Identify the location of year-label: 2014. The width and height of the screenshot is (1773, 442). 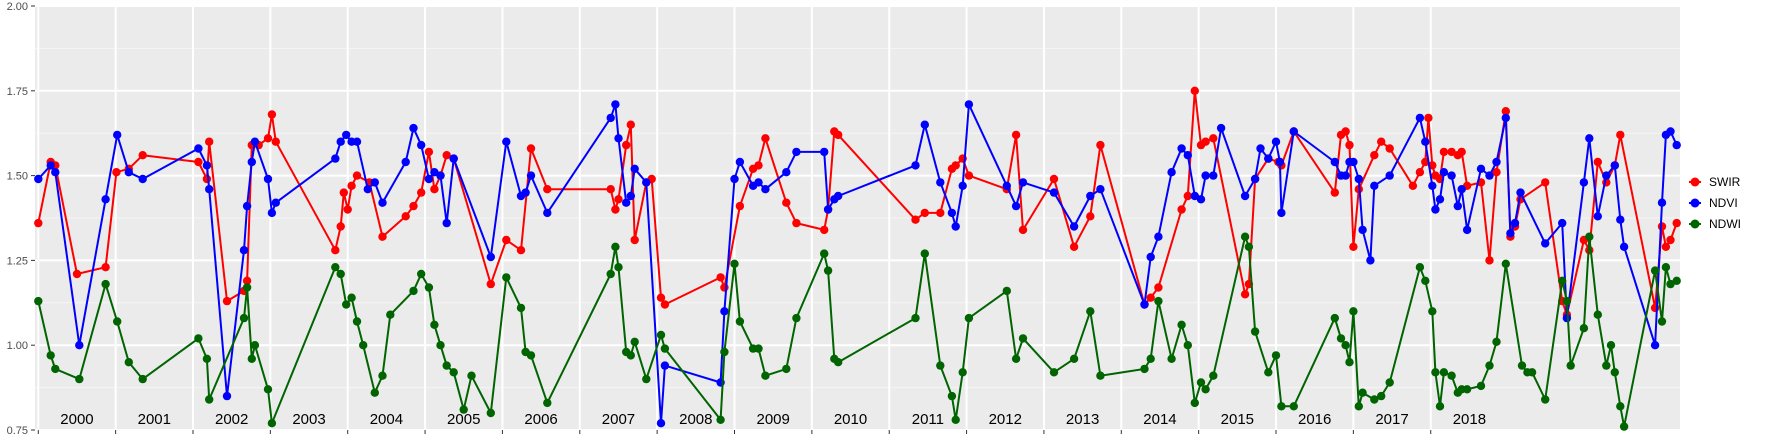
(1159, 419).